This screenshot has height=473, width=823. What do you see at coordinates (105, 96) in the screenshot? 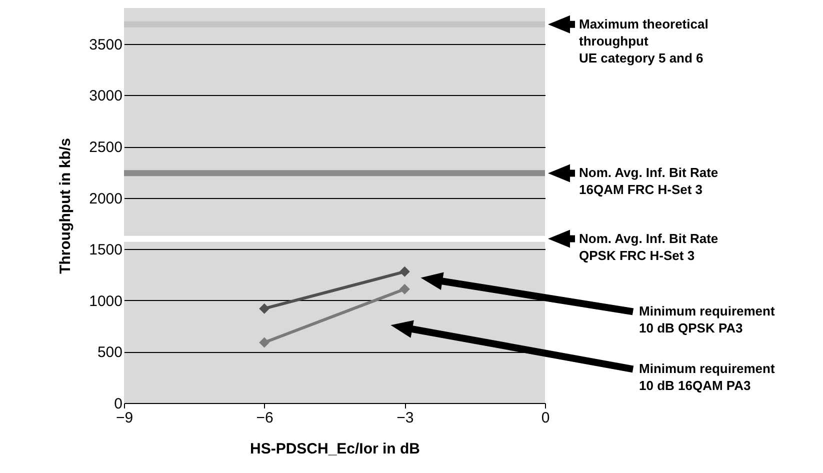
I see `y-tick-label: 3000` at bounding box center [105, 96].